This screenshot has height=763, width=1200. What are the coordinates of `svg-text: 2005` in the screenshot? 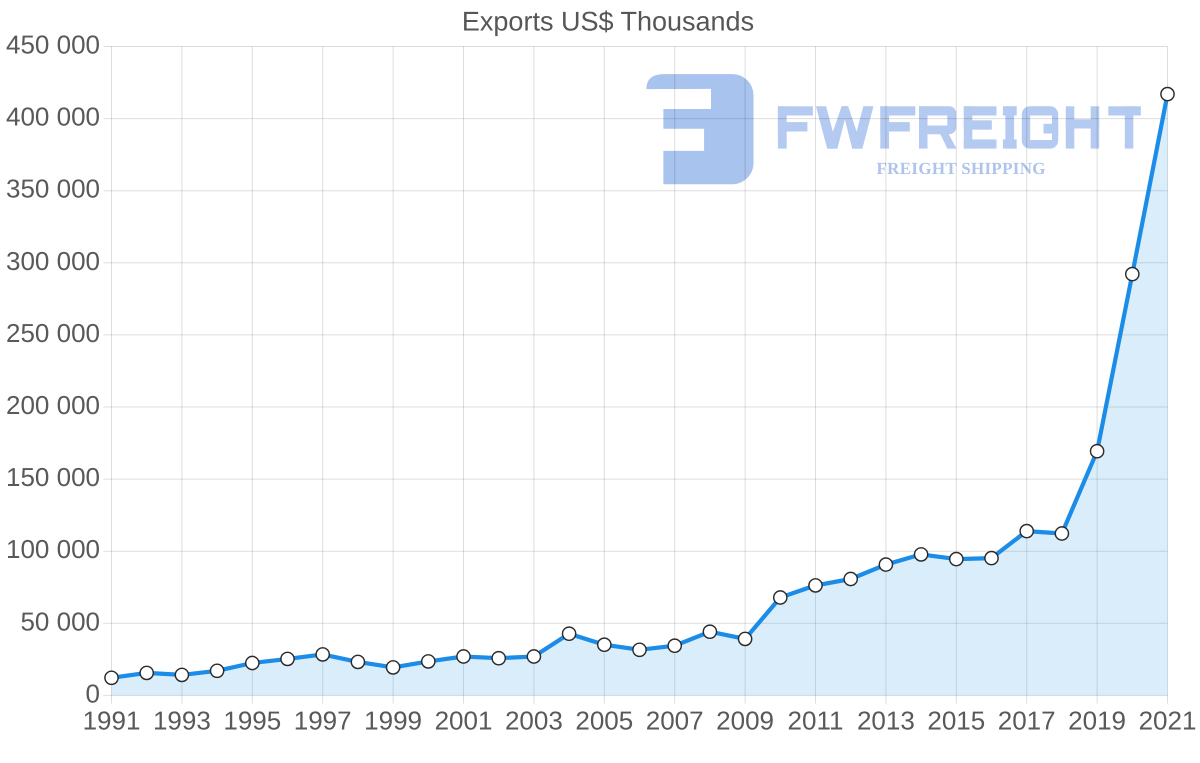 It's located at (604, 721).